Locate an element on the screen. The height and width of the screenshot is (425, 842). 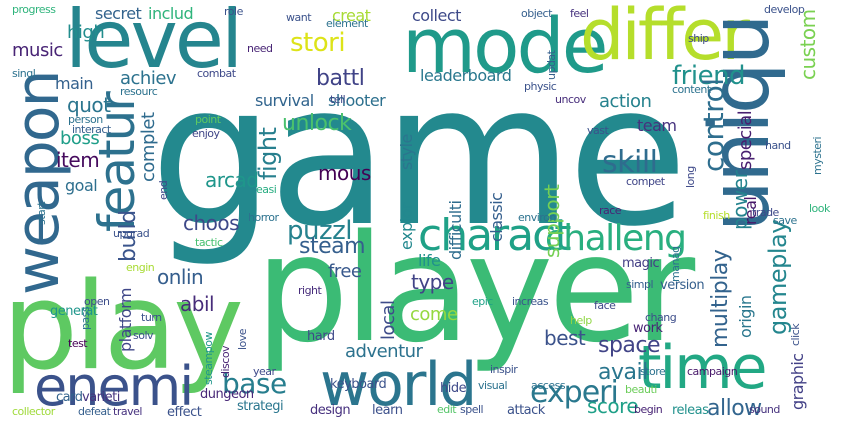
word-best: best is located at coordinates (565, 338).